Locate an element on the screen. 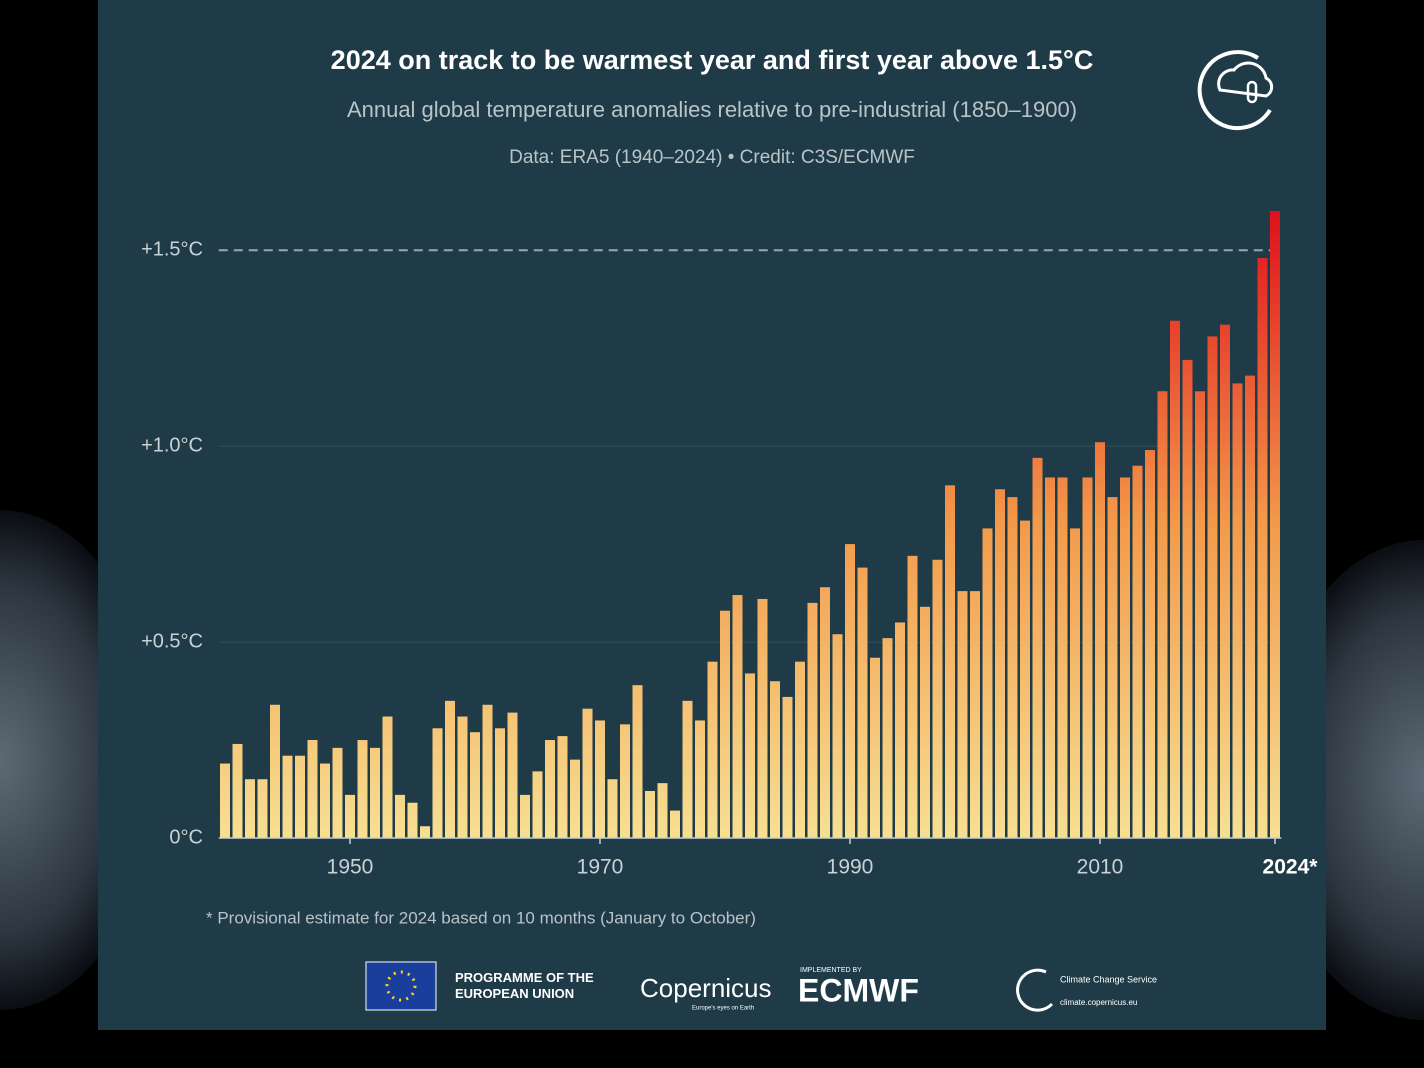  eu-text: EUROPEAN UNION is located at coordinates (514, 993).